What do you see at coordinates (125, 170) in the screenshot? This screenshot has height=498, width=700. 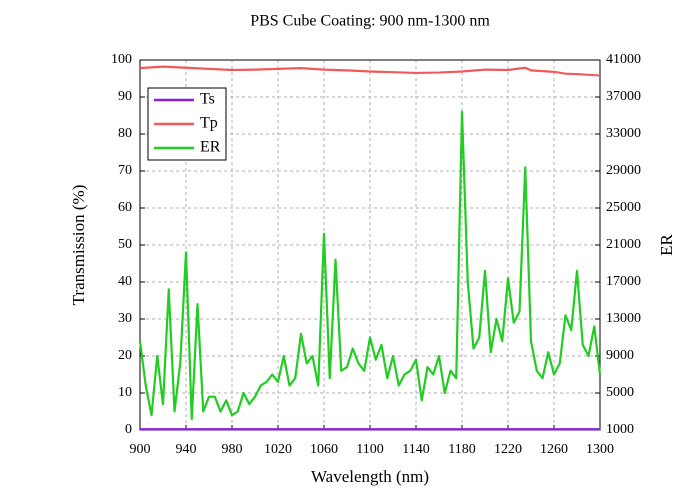 I see `y-tick-label: 70` at bounding box center [125, 170].